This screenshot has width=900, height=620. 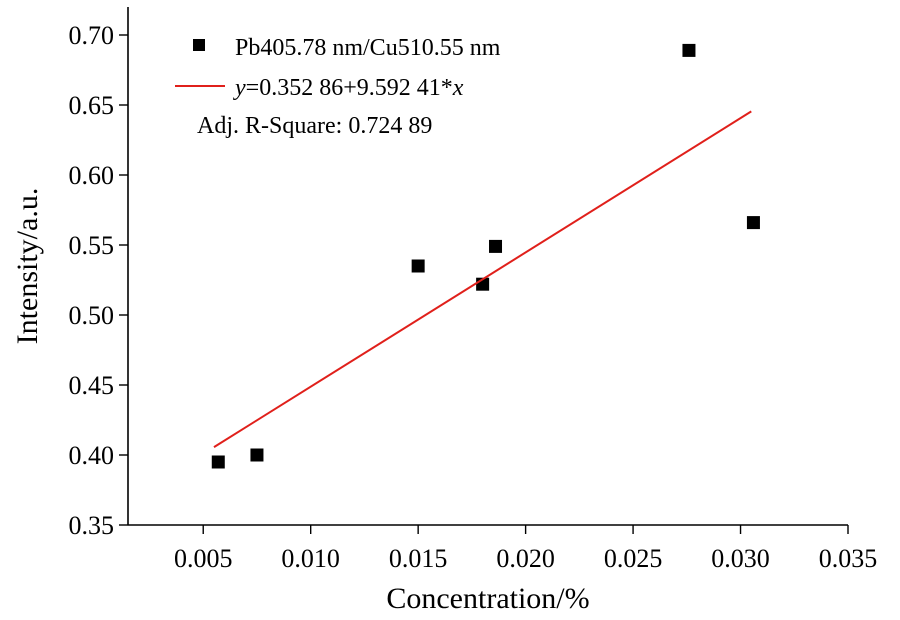 What do you see at coordinates (92, 245) in the screenshot?
I see `y-tick-label: 0.55` at bounding box center [92, 245].